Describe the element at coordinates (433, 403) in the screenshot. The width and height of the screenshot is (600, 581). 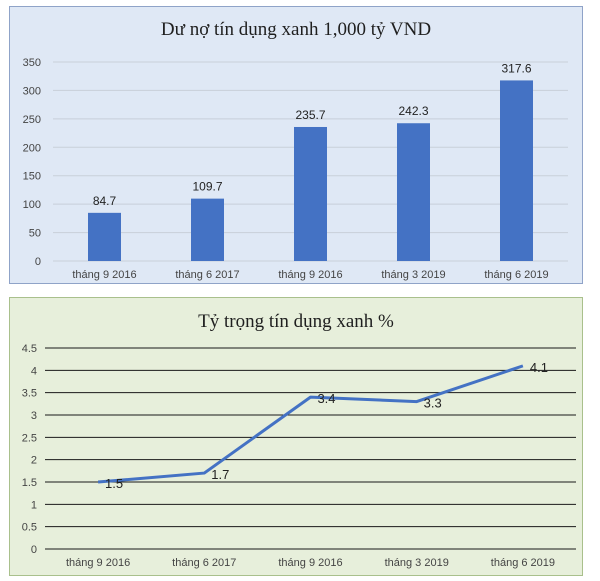
I see `data-label: 3.3` at that location.